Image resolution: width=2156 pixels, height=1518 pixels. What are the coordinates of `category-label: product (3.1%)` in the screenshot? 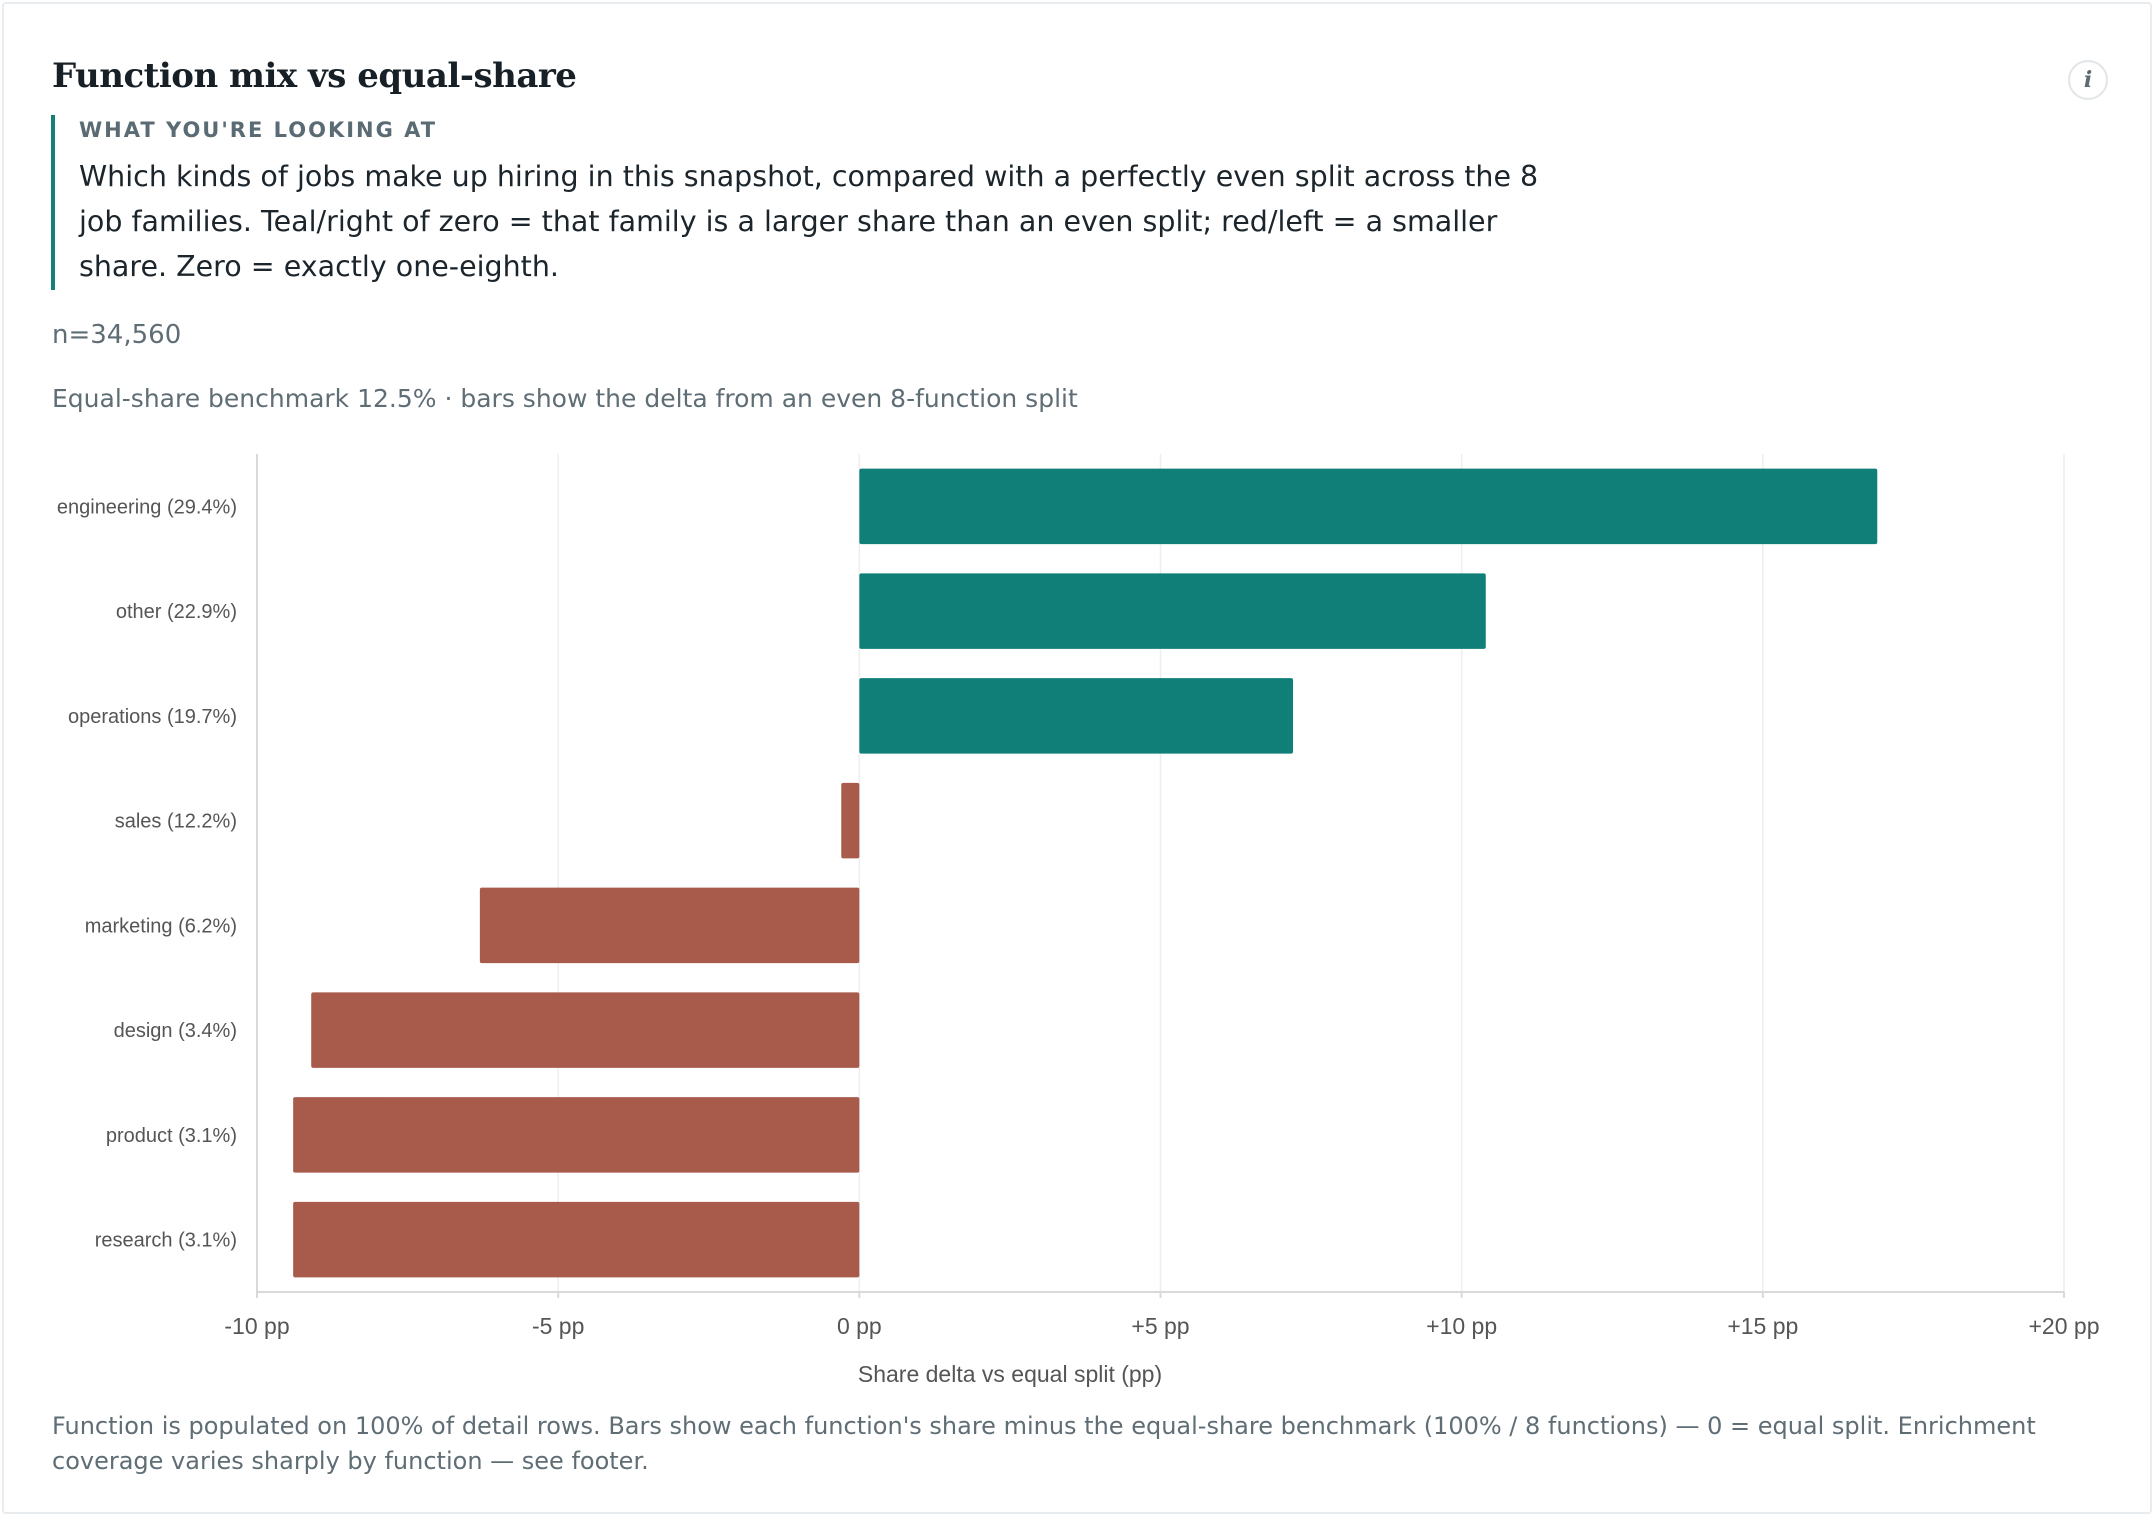 It's located at (171, 1136).